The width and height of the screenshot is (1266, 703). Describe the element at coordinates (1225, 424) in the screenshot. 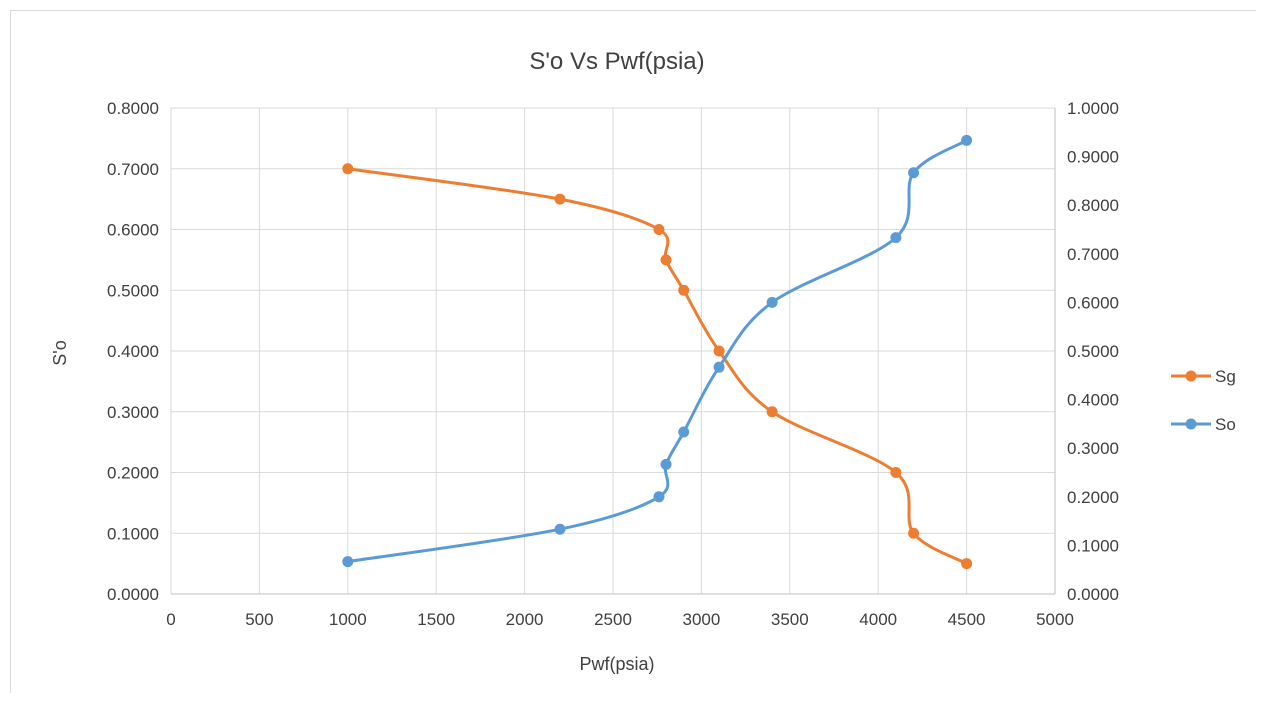

I see `legend-label-so: So` at that location.